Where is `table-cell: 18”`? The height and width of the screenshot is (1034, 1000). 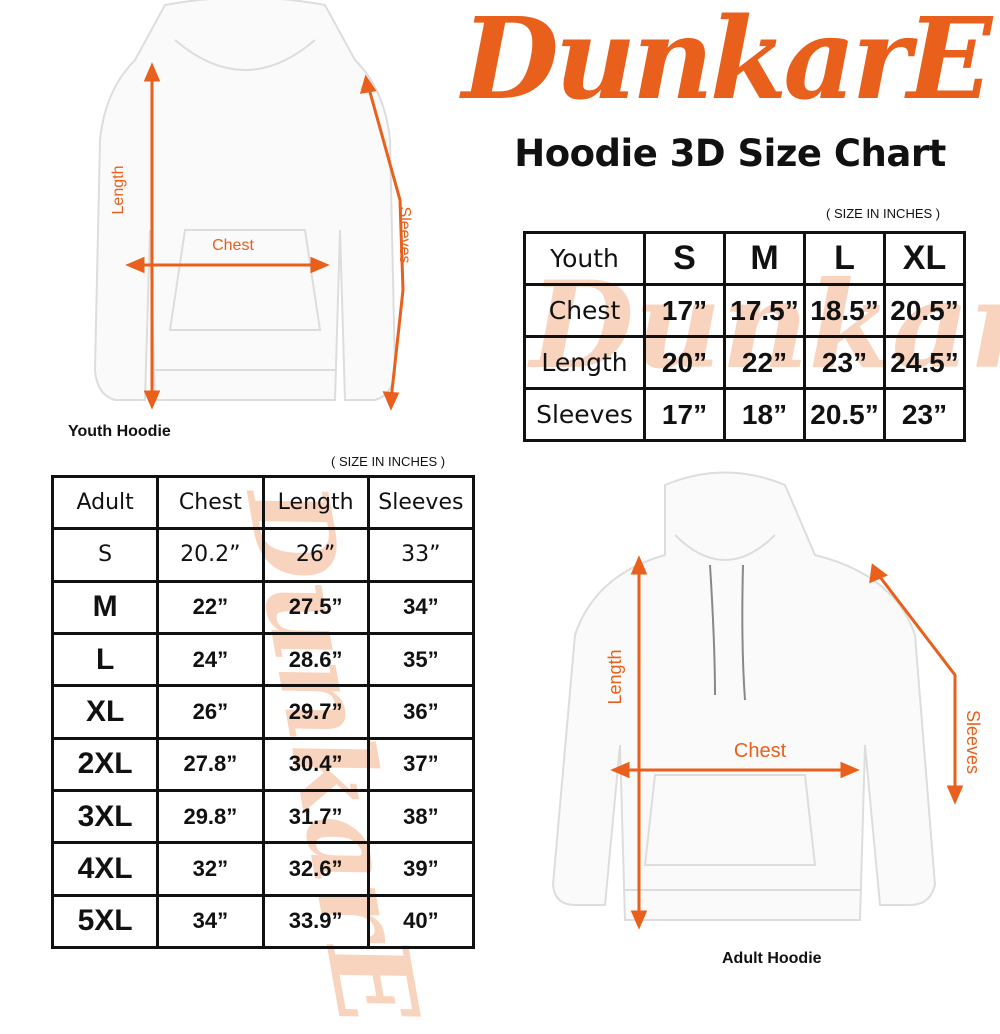 table-cell: 18” is located at coordinates (764, 414).